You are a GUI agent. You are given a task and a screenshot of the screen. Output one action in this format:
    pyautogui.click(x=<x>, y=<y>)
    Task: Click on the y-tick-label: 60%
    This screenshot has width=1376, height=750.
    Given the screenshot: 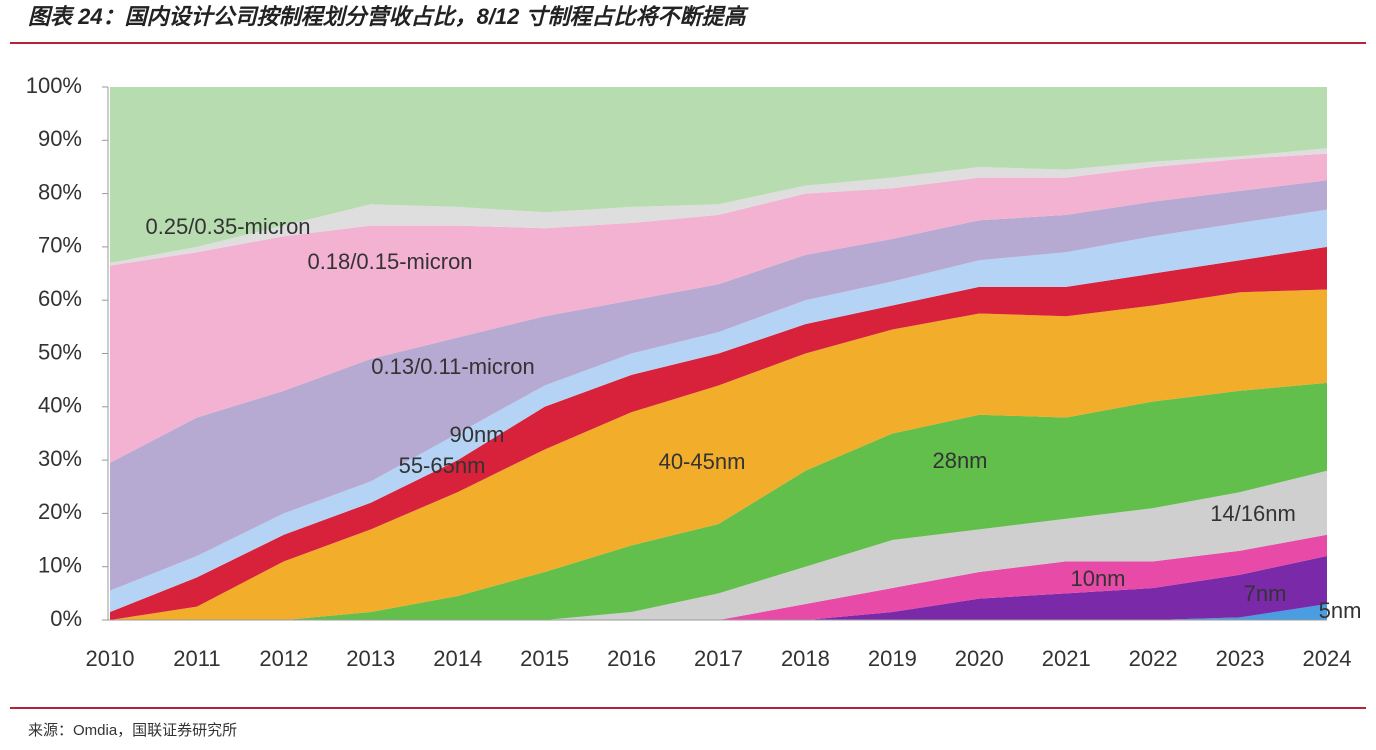 What is the action you would take?
    pyautogui.click(x=60, y=298)
    